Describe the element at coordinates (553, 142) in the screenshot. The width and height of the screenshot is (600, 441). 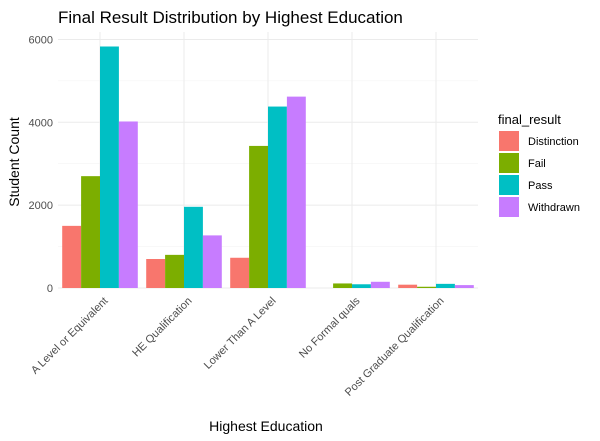
I see `legend-label: Distinction` at that location.